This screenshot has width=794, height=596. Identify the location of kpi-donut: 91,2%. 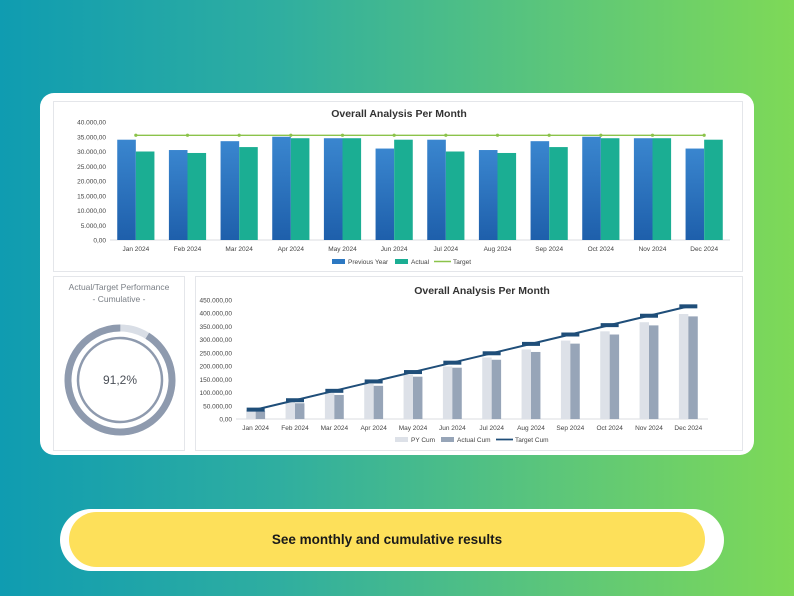
(120, 380).